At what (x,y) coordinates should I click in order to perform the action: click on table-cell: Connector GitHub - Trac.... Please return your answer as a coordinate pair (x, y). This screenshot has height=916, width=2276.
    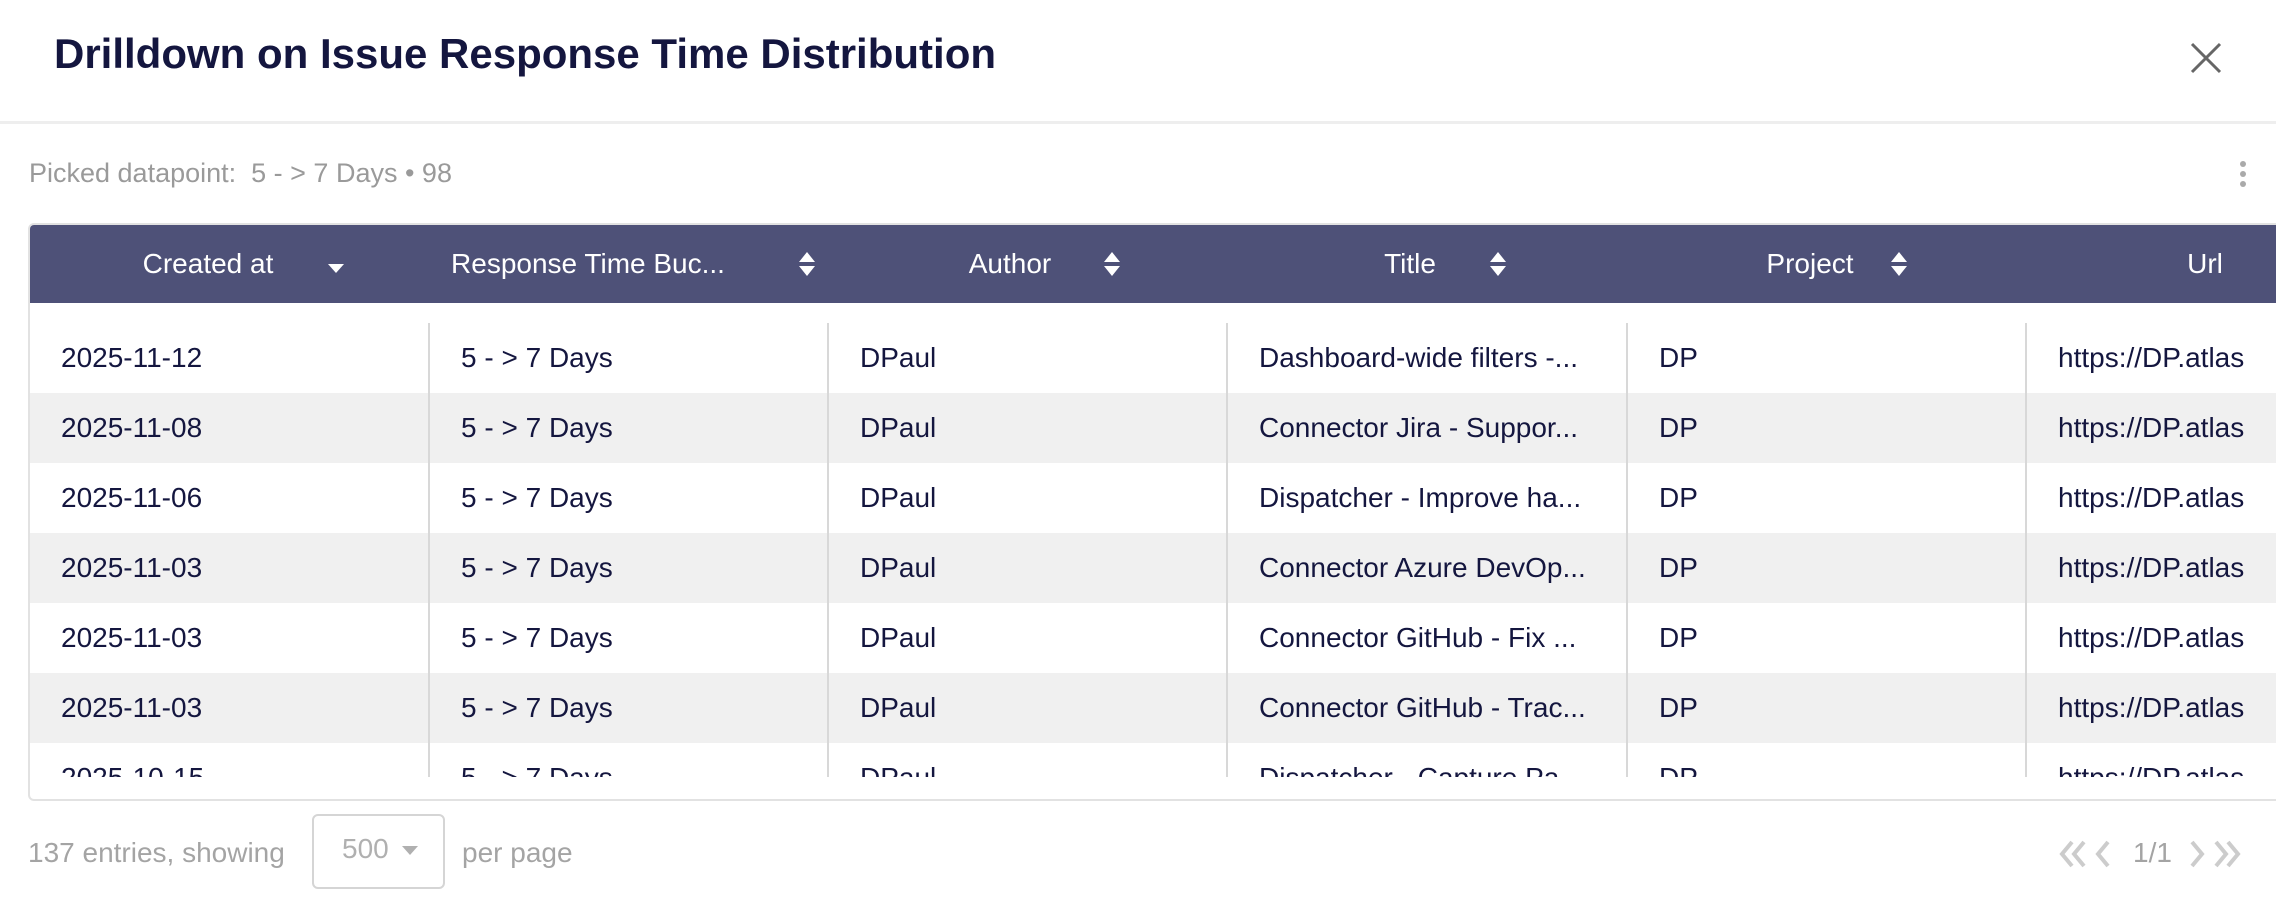
    Looking at the image, I should click on (1422, 707).